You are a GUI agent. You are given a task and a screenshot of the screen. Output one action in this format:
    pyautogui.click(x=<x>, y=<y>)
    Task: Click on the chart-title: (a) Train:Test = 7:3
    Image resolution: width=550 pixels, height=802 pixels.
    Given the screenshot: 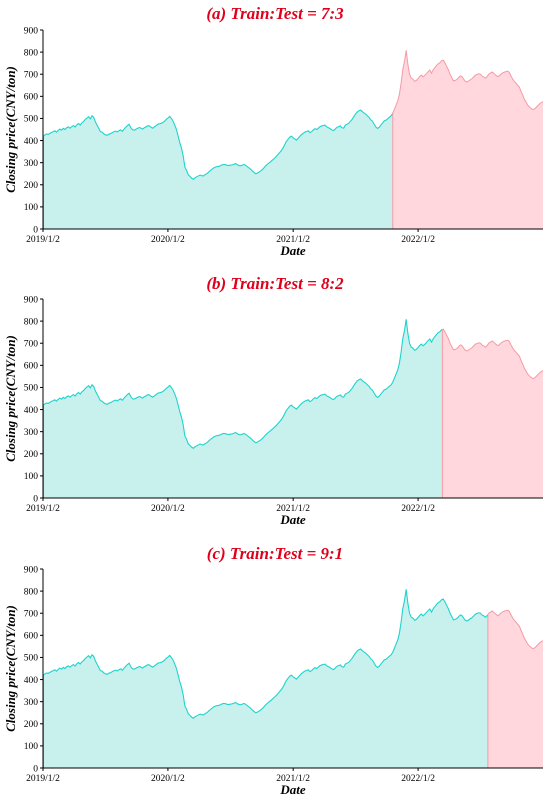 What is the action you would take?
    pyautogui.click(x=275, y=13)
    